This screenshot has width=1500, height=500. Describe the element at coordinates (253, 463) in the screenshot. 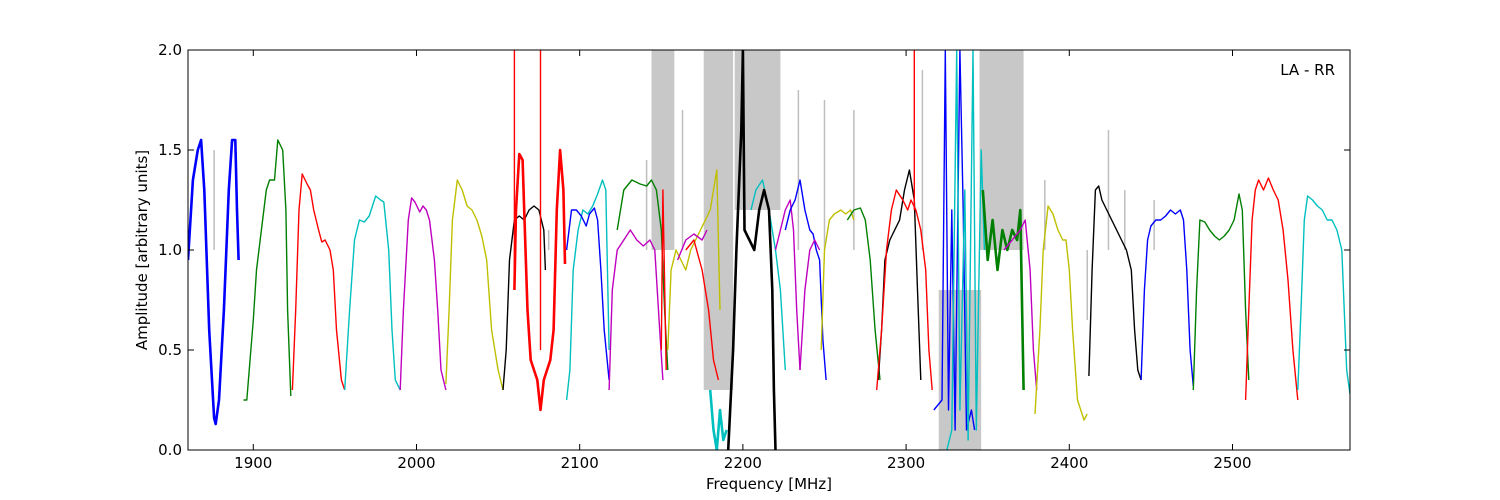

I see `x-tick-label-0: 1900` at that location.